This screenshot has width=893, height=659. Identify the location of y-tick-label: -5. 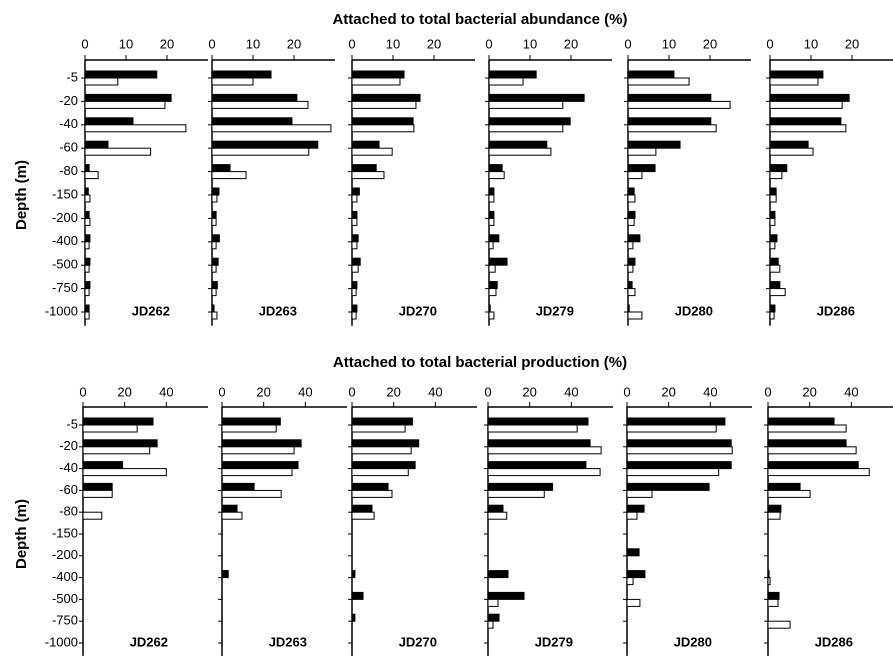
(72, 76).